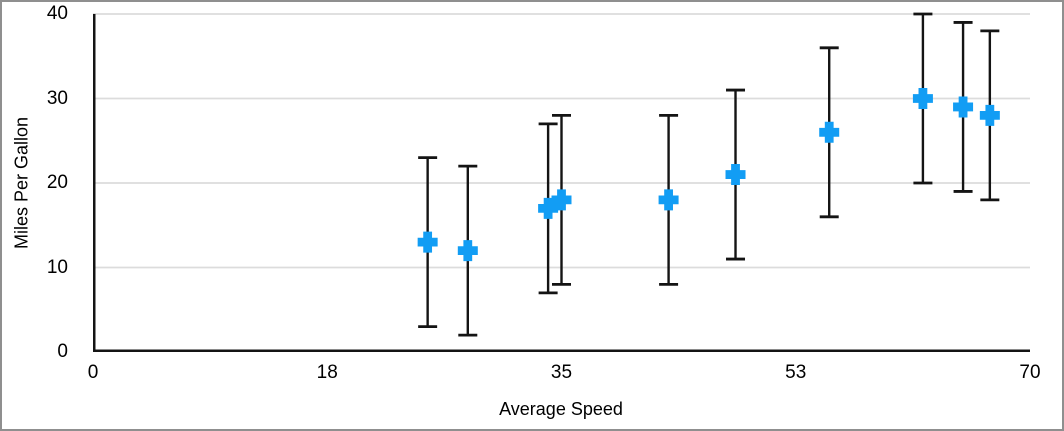  What do you see at coordinates (327, 372) in the screenshot?
I see `x-tick-label: 18` at bounding box center [327, 372].